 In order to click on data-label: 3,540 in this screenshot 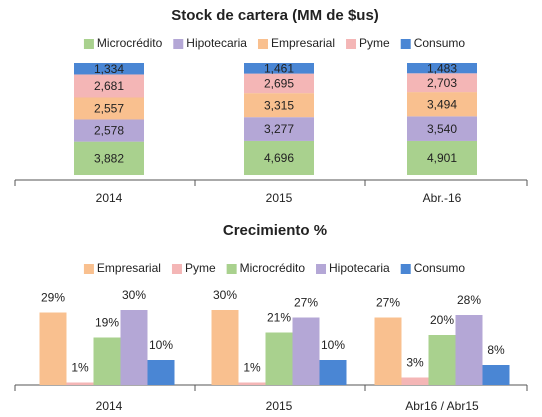, I will do `click(442, 129)`.